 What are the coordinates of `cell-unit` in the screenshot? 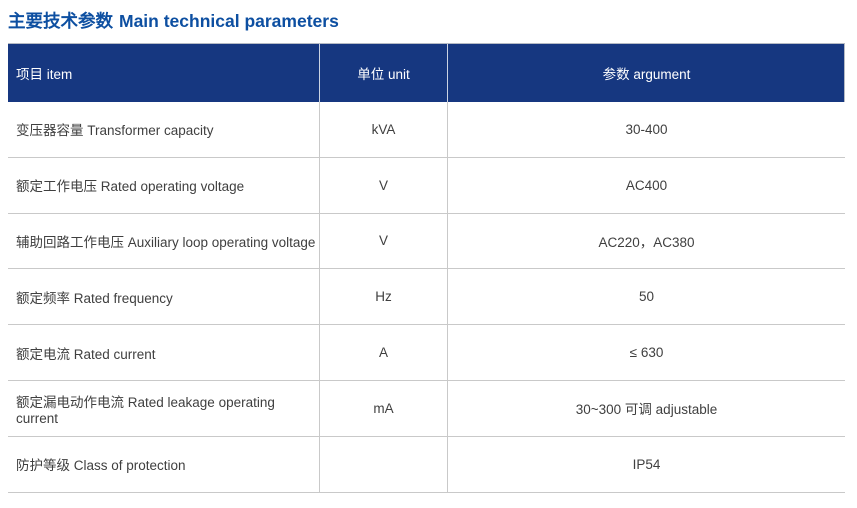 It's located at (384, 464).